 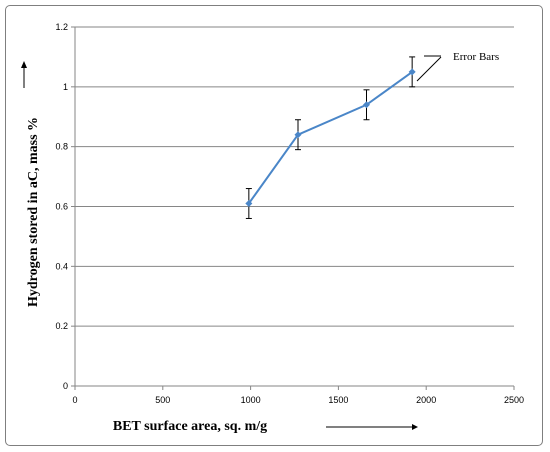 What do you see at coordinates (61, 326) in the screenshot?
I see `y-tick-label: 0.2` at bounding box center [61, 326].